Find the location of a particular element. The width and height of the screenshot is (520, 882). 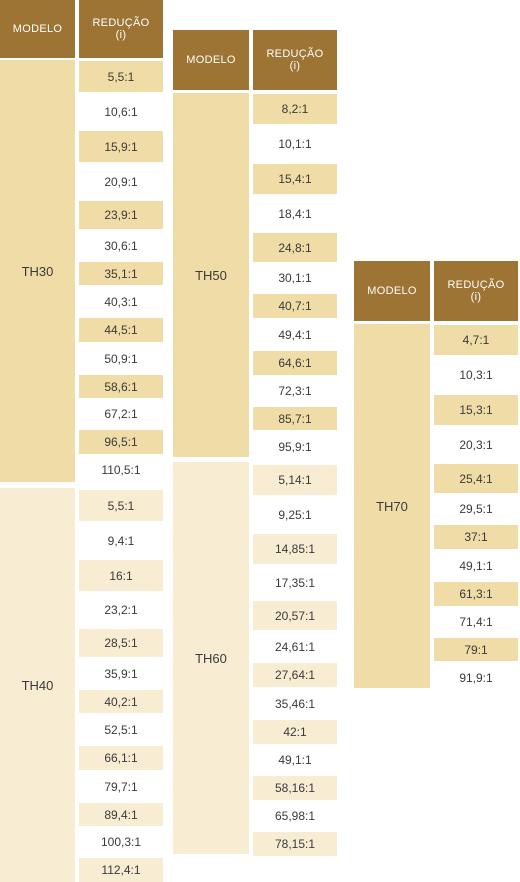

ratio-cell: 71,4:1 is located at coordinates (476, 622).